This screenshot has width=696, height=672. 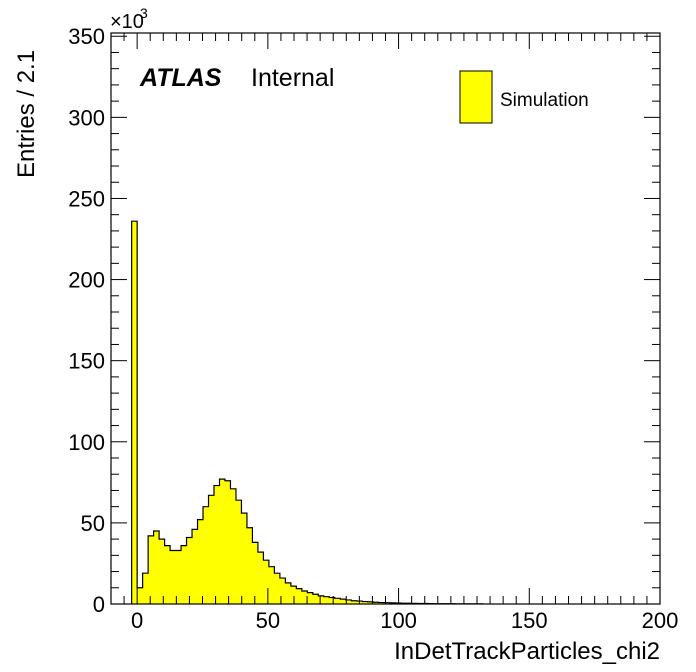 What do you see at coordinates (660, 620) in the screenshot?
I see `x-tick-label: 200` at bounding box center [660, 620].